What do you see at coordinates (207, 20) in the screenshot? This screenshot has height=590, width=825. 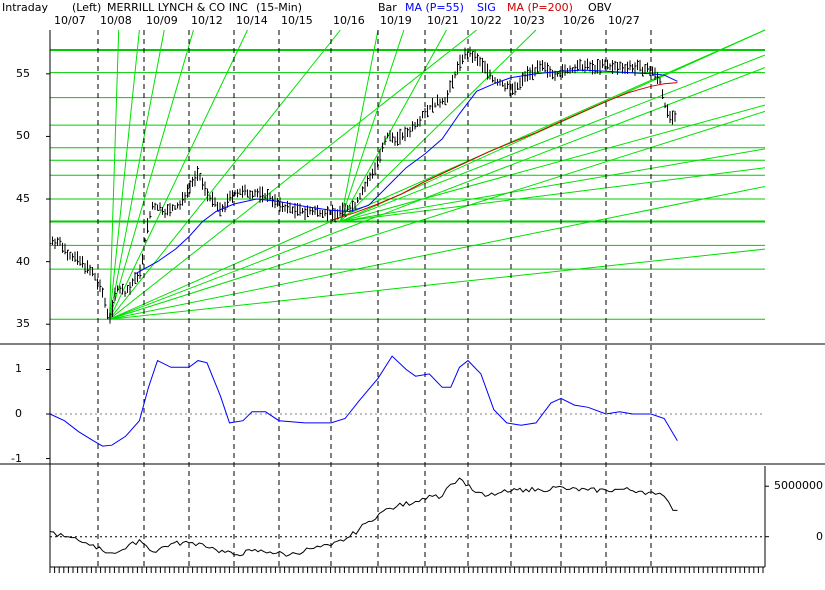 I see `date-label: 10/12` at bounding box center [207, 20].